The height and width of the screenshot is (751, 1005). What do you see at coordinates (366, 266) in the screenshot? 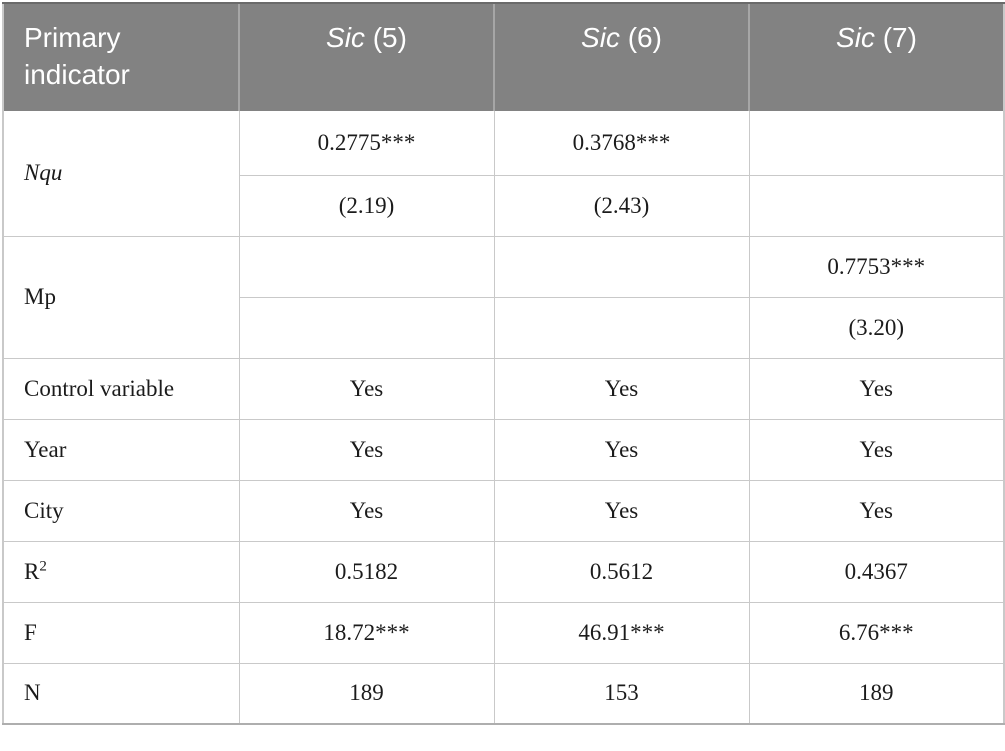
I see `cell-mp-coef-sic5` at bounding box center [366, 266].